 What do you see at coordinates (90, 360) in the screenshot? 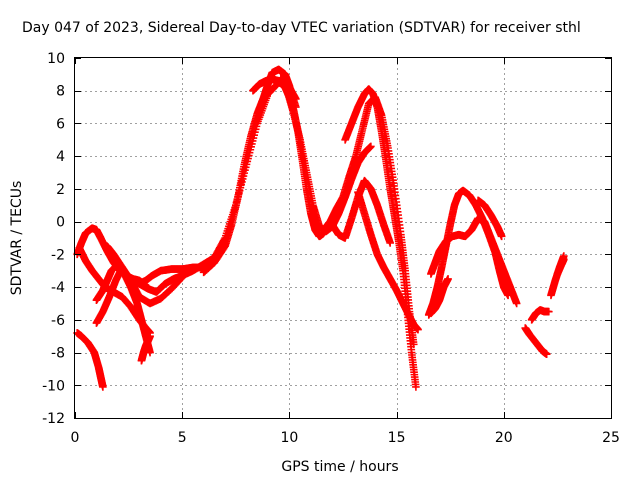
I see `series-s3` at bounding box center [90, 360].